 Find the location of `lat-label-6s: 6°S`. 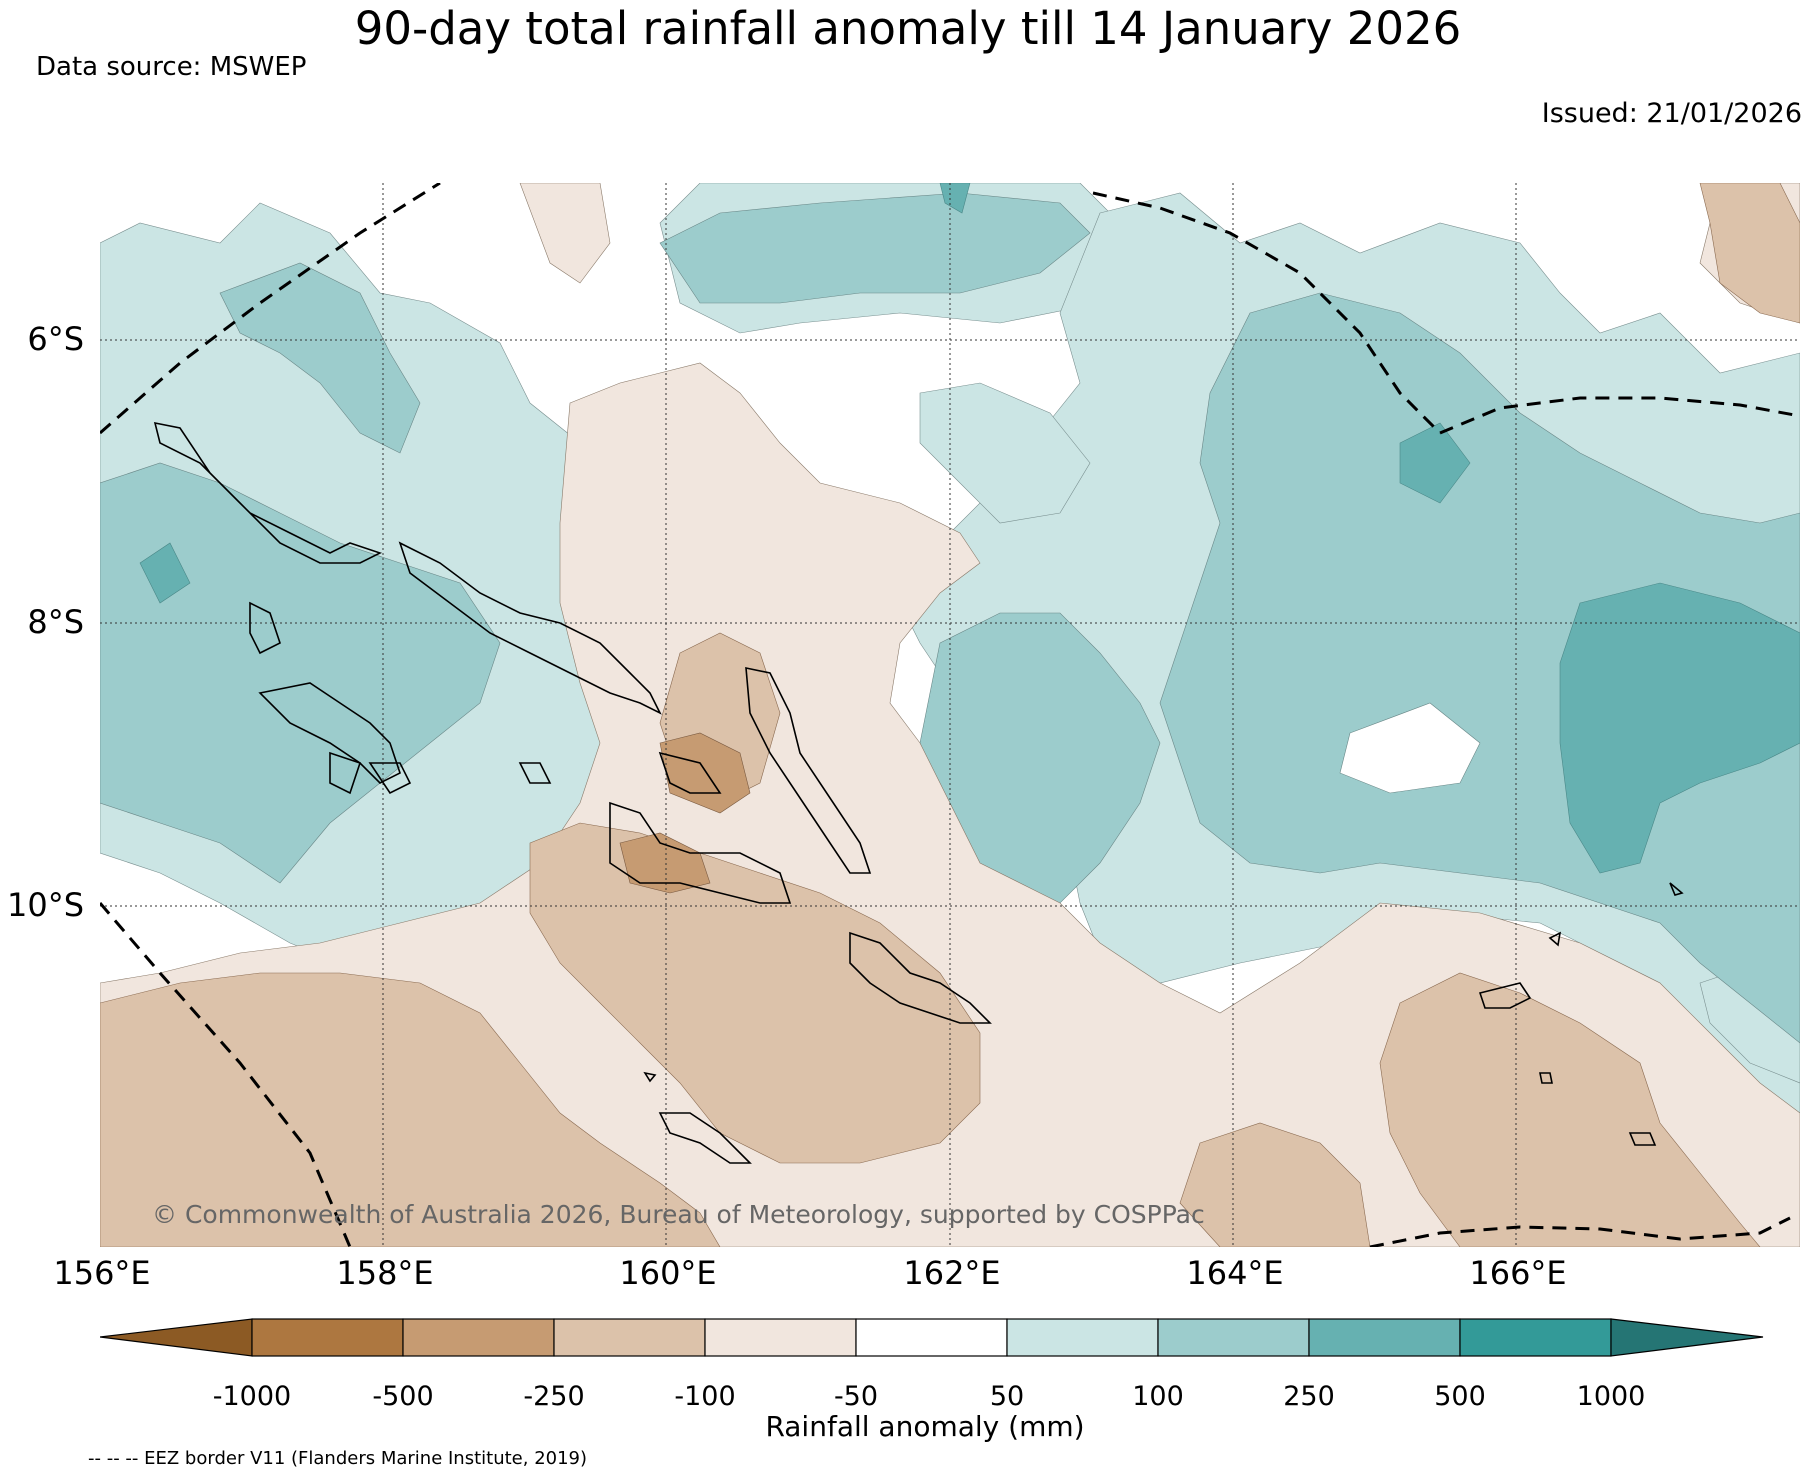

lat-label-6s: 6°S is located at coordinates (55, 339).